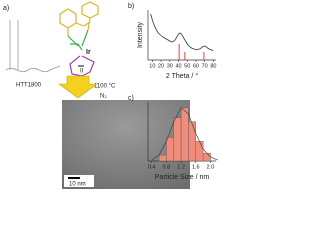  I want to click on x-tick-label: 50, so click(187, 66).